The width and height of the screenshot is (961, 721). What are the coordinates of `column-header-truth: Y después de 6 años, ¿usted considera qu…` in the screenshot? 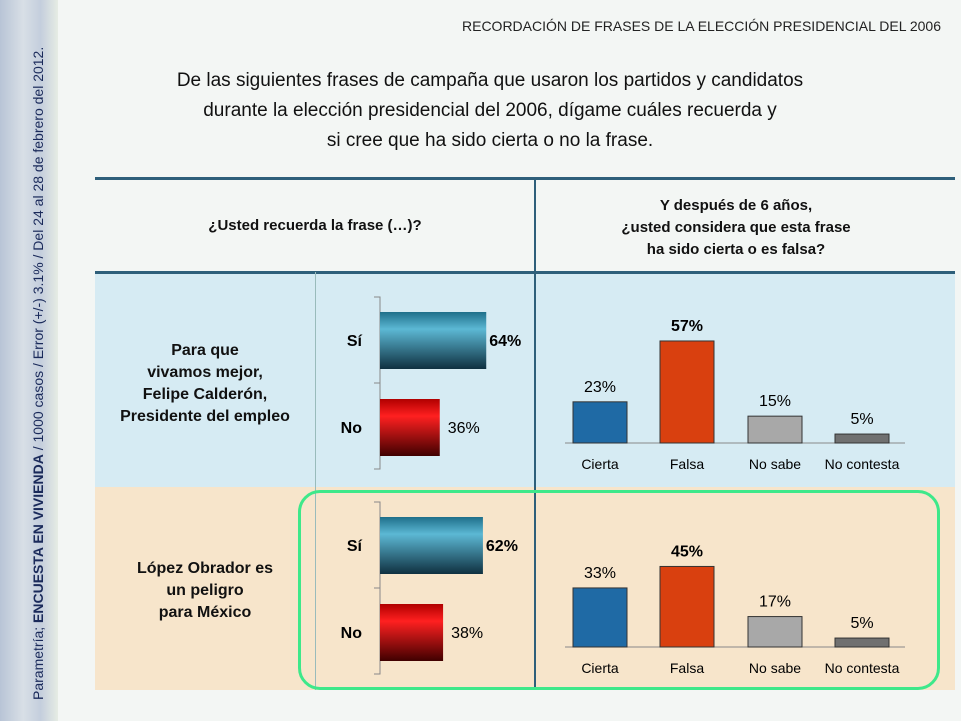 It's located at (736, 228).